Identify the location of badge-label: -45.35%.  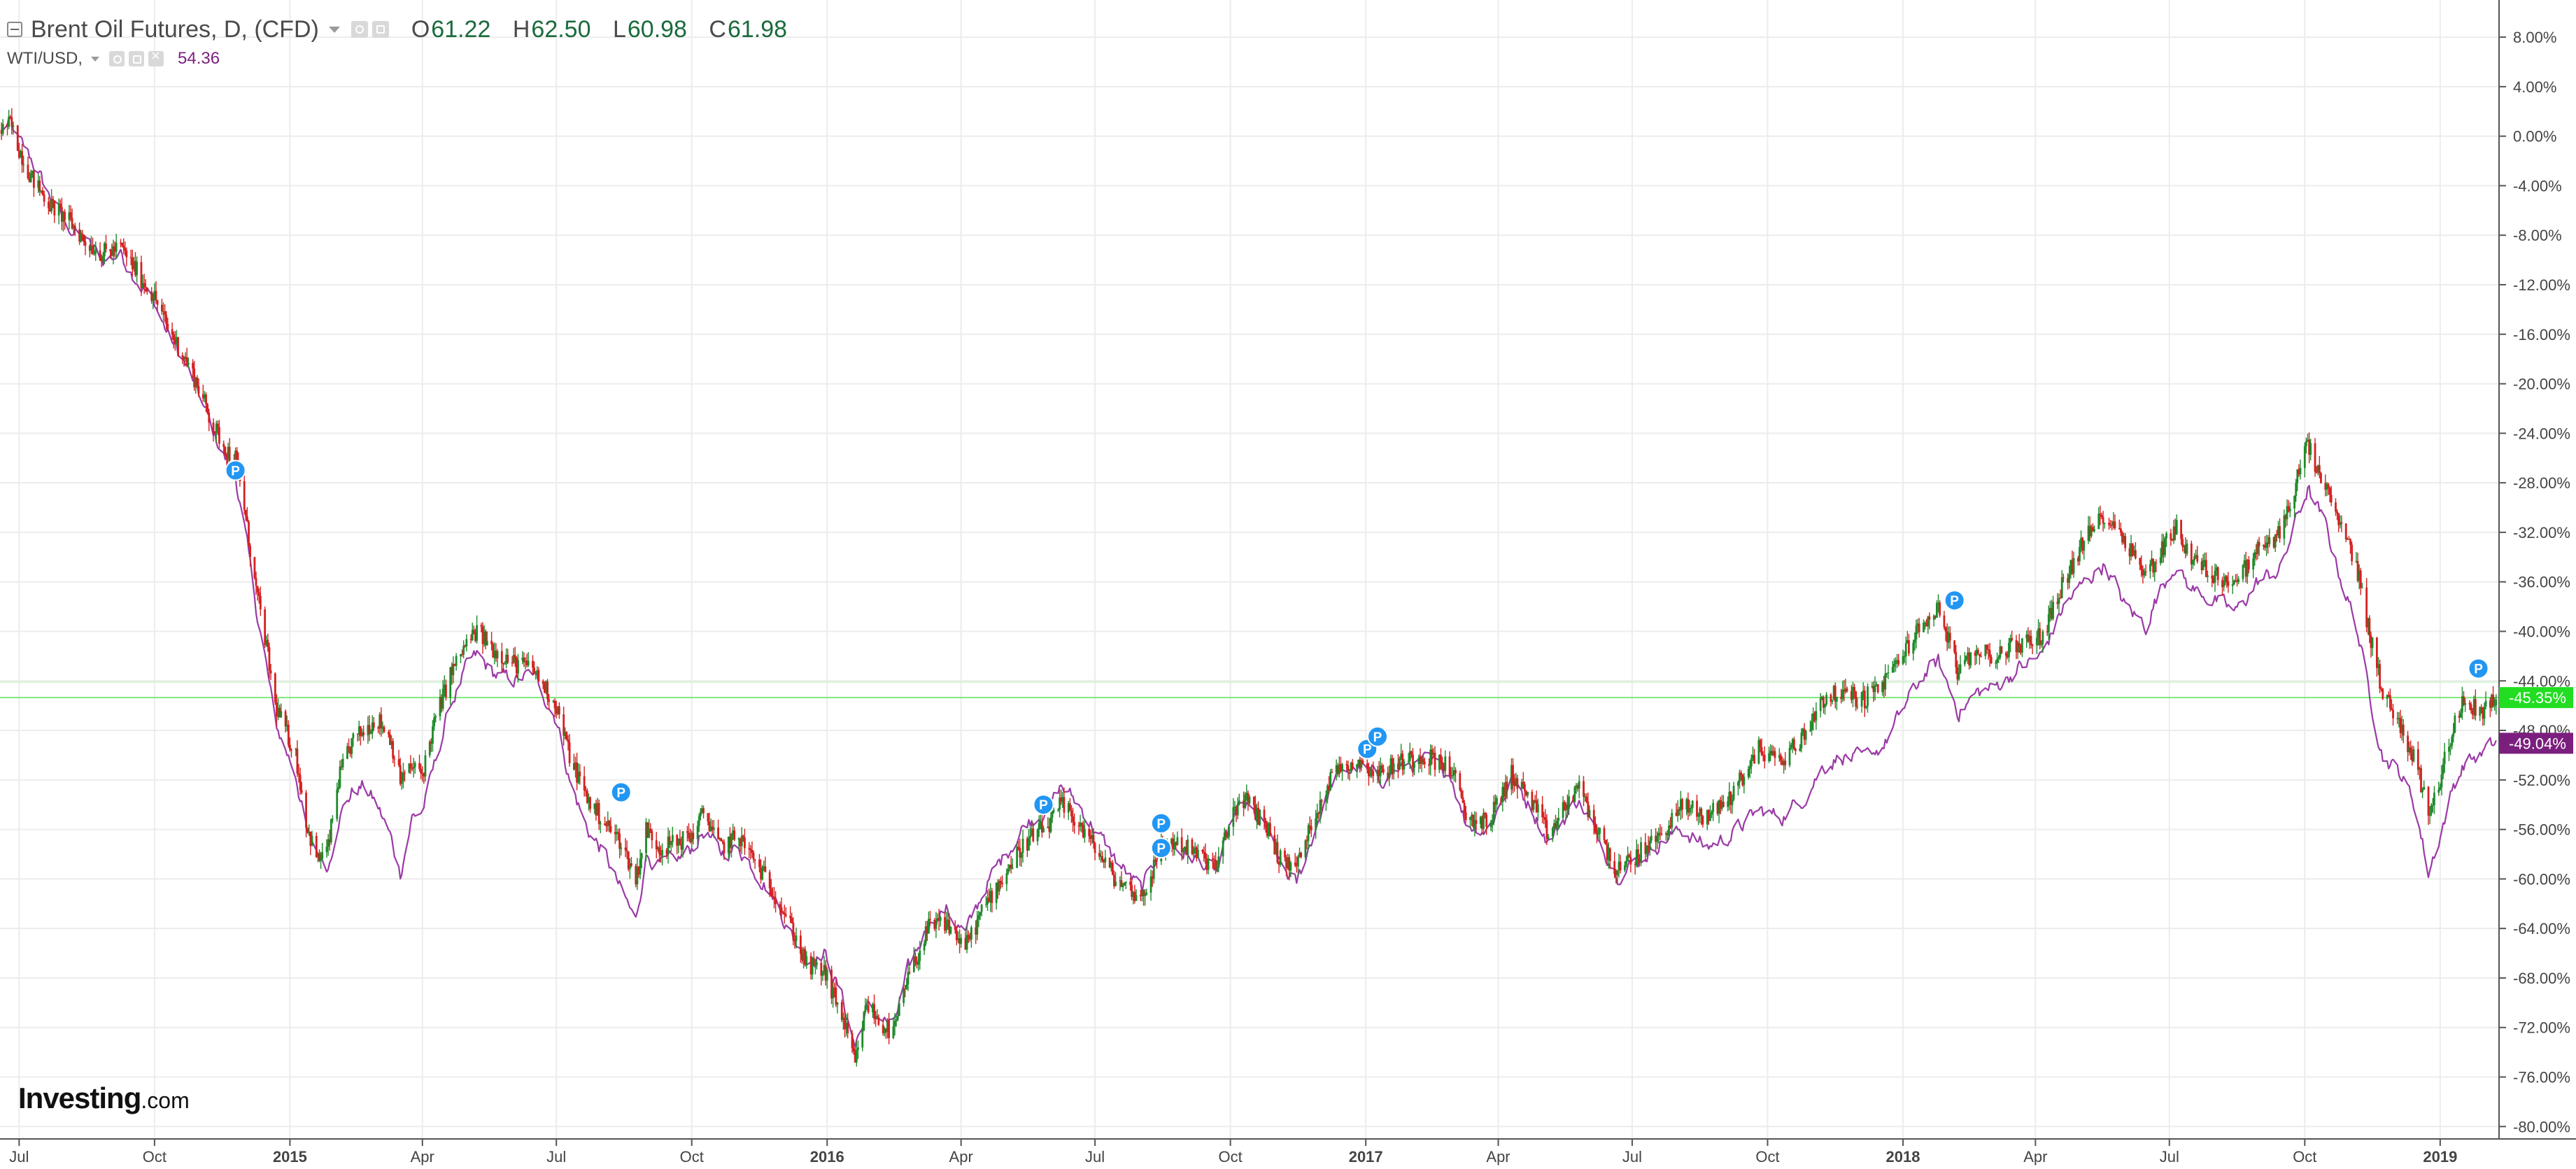
(2537, 698).